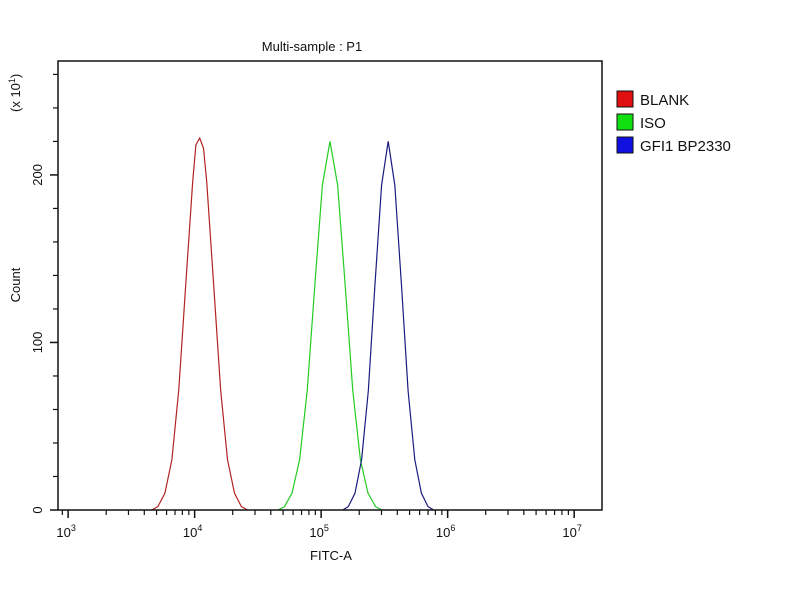  What do you see at coordinates (37, 175) in the screenshot?
I see `y-tick-label: 200` at bounding box center [37, 175].